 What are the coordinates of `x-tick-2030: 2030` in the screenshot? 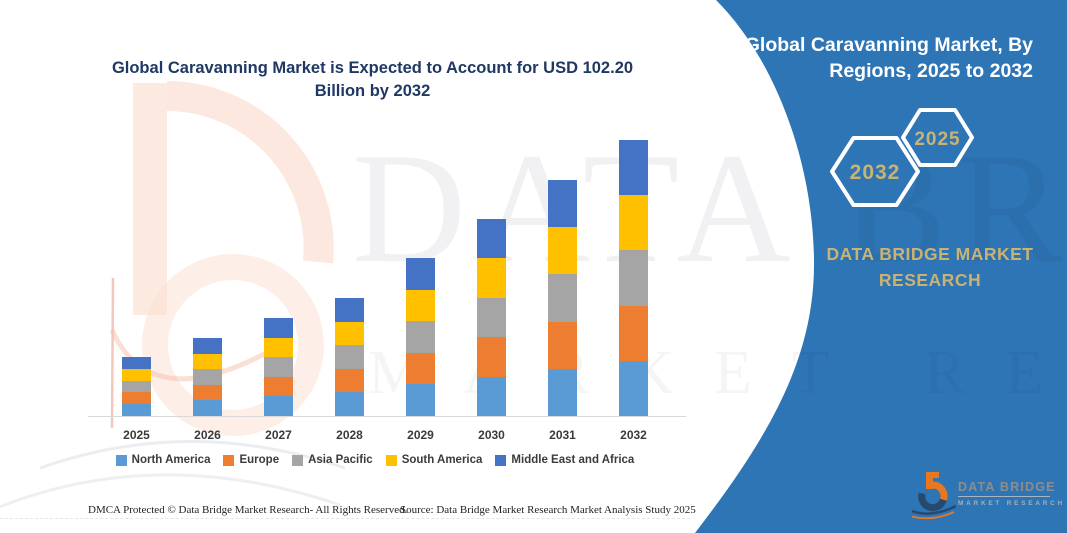 It's located at (491, 435).